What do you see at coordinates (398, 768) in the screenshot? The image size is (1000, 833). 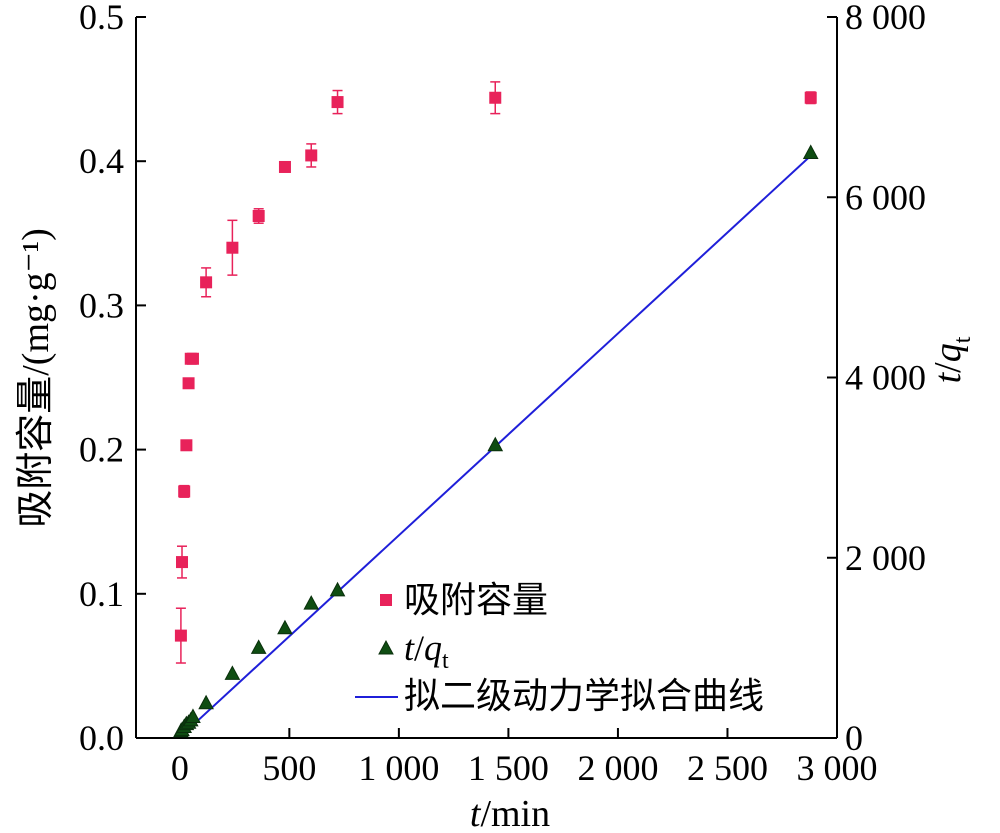 I see `x-tick-label: 1 000` at bounding box center [398, 768].